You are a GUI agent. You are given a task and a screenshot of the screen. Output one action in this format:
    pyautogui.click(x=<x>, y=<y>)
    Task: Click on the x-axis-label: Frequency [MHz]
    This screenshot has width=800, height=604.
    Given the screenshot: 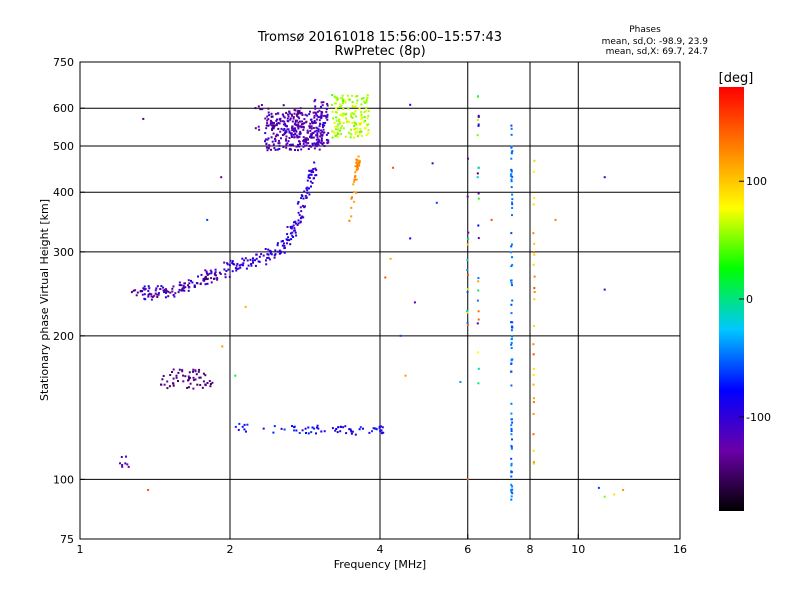 What is the action you would take?
    pyautogui.click(x=380, y=564)
    